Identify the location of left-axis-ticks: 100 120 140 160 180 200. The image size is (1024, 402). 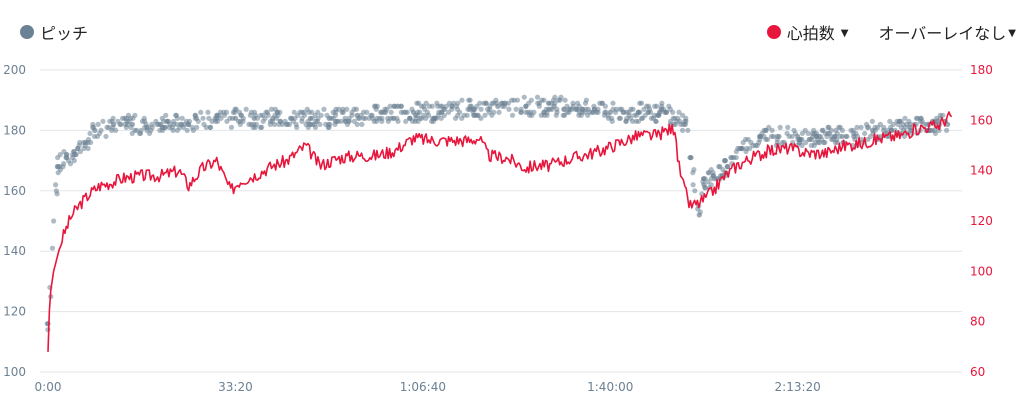
(14, 221).